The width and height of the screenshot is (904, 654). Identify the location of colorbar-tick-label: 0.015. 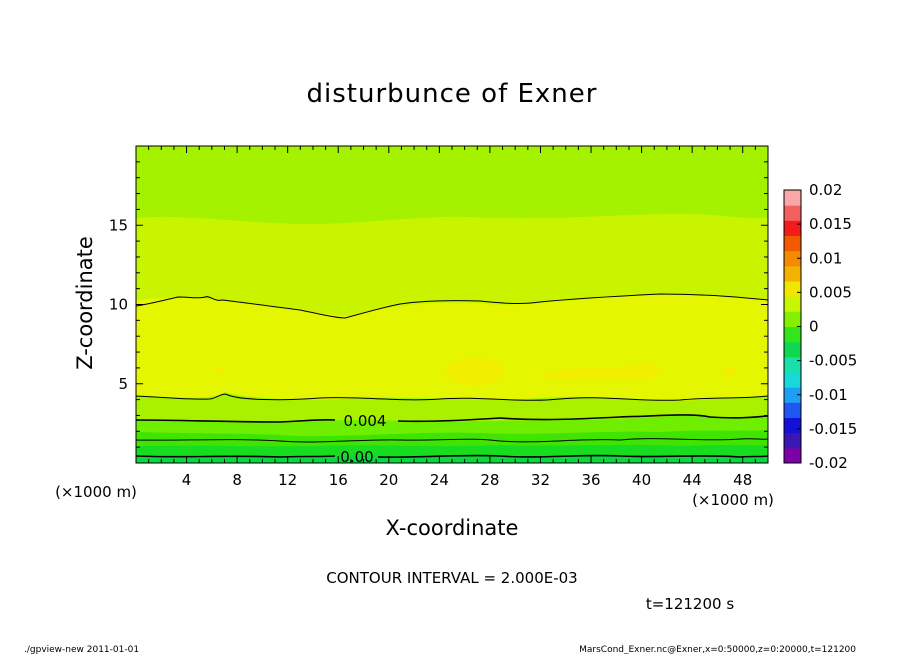
(830, 224).